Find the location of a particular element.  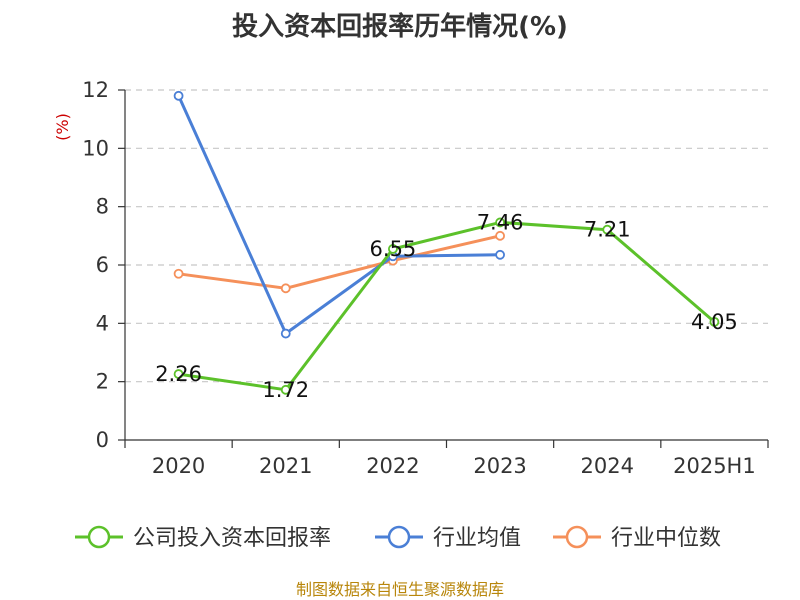

data-label: 7.46 is located at coordinates (500, 222).